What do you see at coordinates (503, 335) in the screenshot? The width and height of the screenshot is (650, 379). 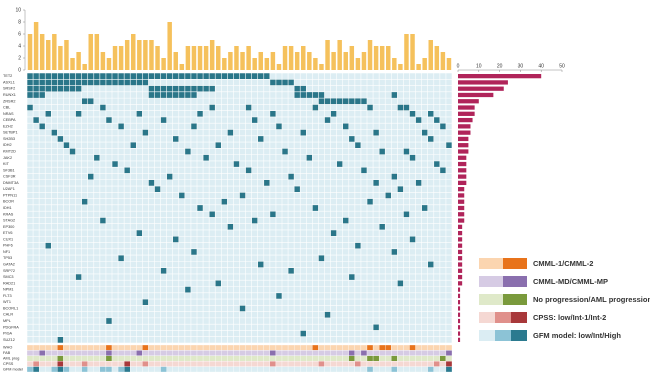 I see `legend-swatch` at bounding box center [503, 335].